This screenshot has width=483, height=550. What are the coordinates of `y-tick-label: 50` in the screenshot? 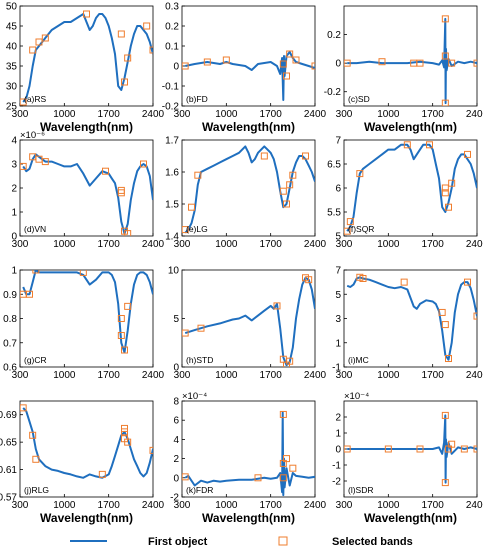 It's located at (12, 7).